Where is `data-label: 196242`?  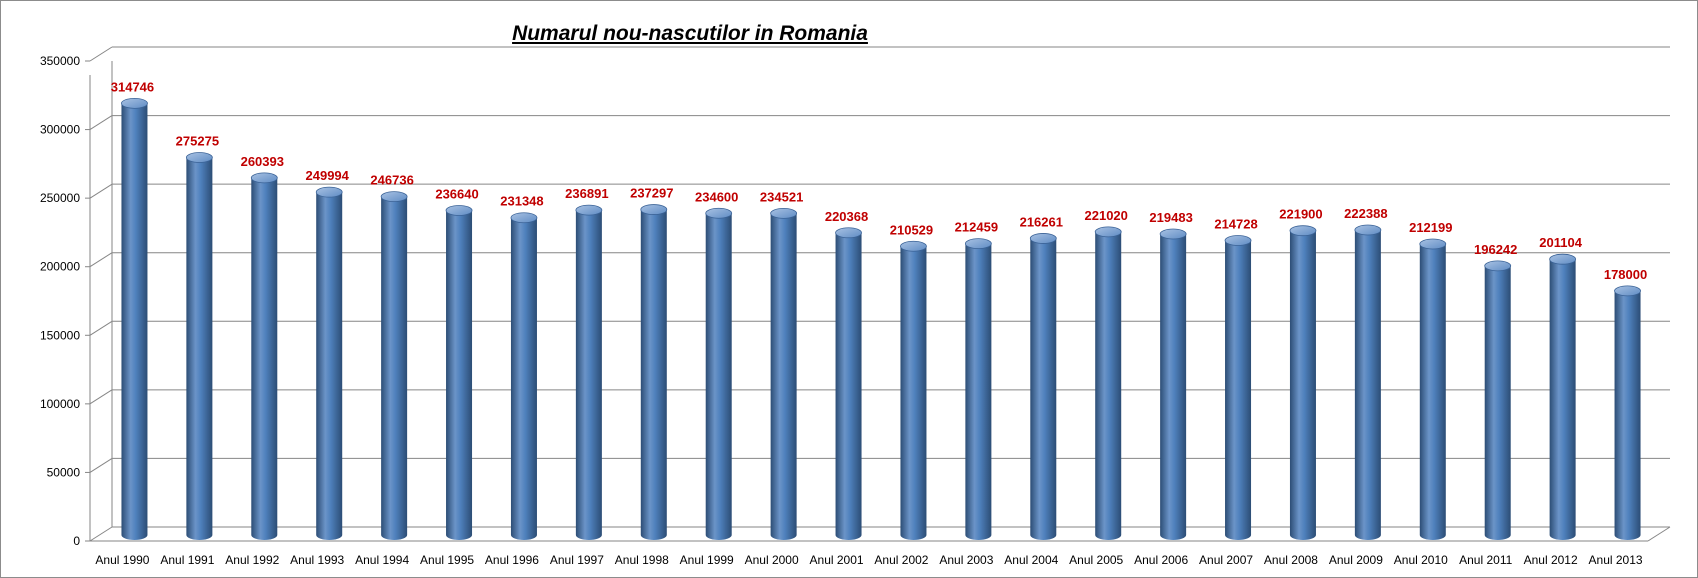
data-label: 196242 is located at coordinates (1495, 249).